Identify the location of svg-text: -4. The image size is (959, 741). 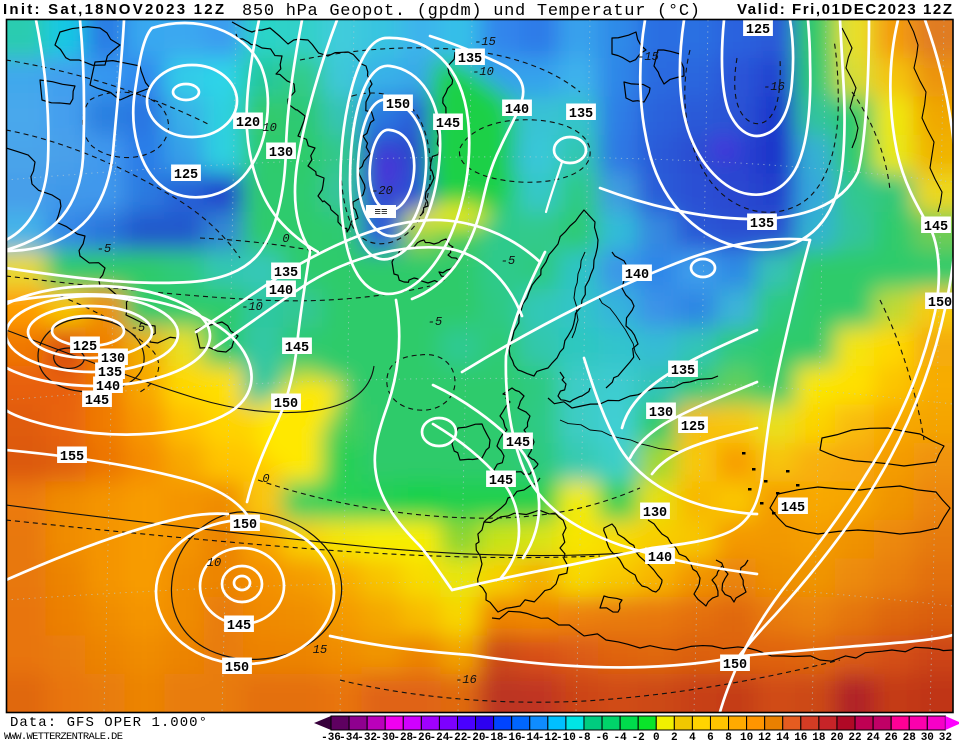
(621, 736).